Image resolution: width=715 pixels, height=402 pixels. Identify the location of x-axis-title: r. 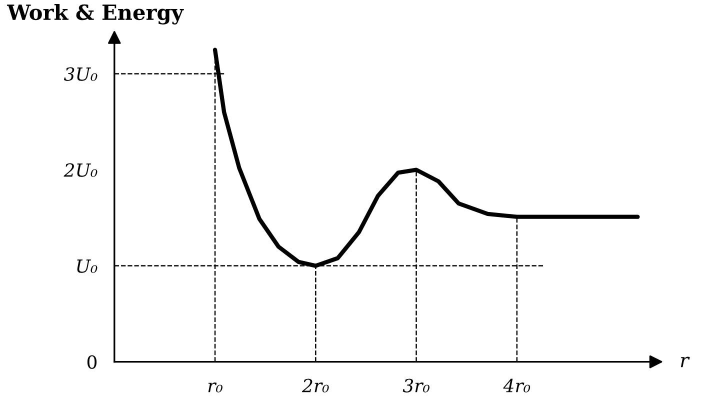
(685, 362).